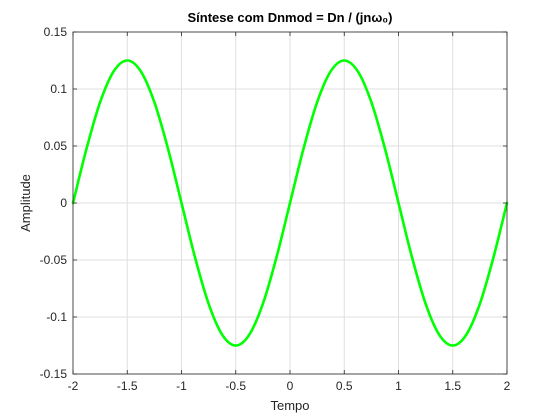  What do you see at coordinates (507, 386) in the screenshot?
I see `x-tick-label: 2` at bounding box center [507, 386].